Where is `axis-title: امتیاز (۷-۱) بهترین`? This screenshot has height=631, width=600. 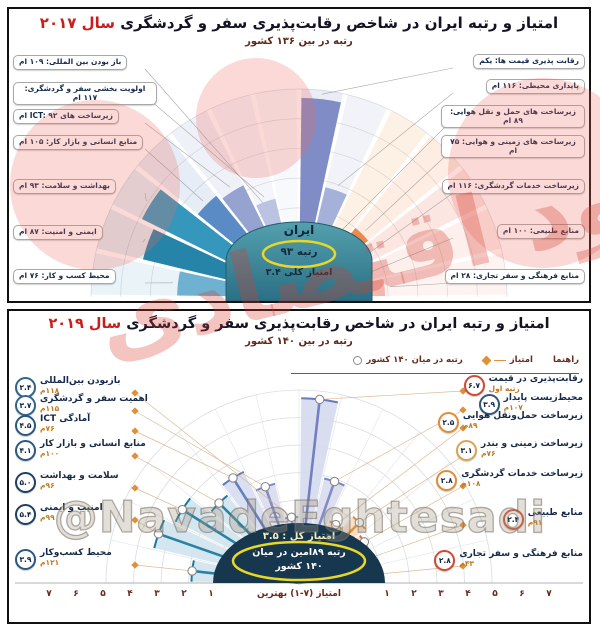 axis-title: امتیاز (۷-۱) بهترین is located at coordinates (299, 594).